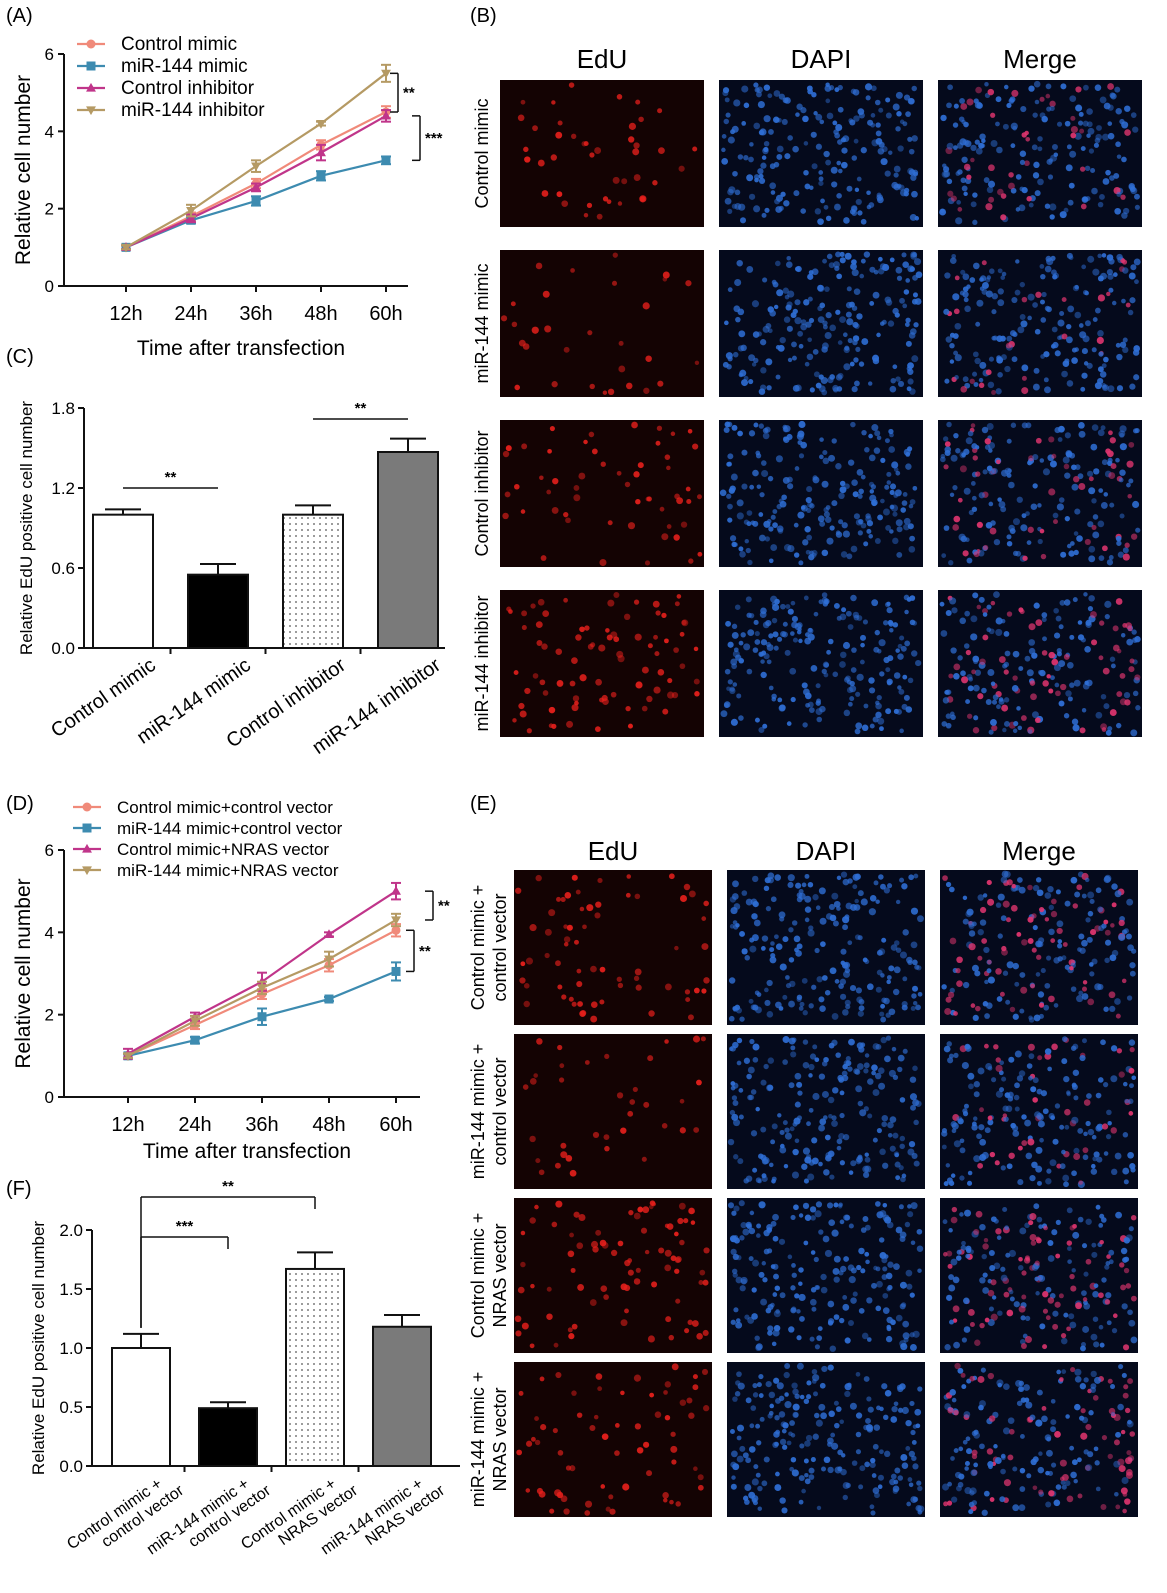 The width and height of the screenshot is (1167, 1593). What do you see at coordinates (489, 1276) in the screenshot?
I see `row-label: Control mimic + NRAS vector` at bounding box center [489, 1276].